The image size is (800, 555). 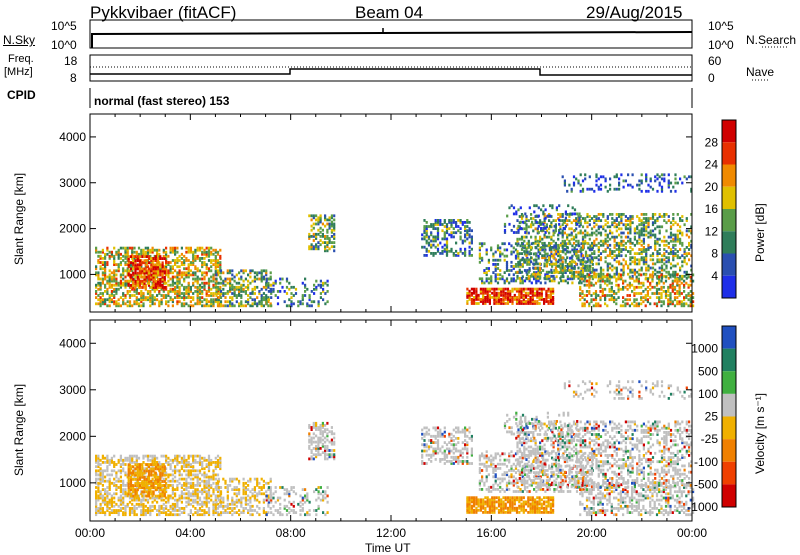 I want to click on power-colorbar-tick: 16, so click(x=712, y=209).